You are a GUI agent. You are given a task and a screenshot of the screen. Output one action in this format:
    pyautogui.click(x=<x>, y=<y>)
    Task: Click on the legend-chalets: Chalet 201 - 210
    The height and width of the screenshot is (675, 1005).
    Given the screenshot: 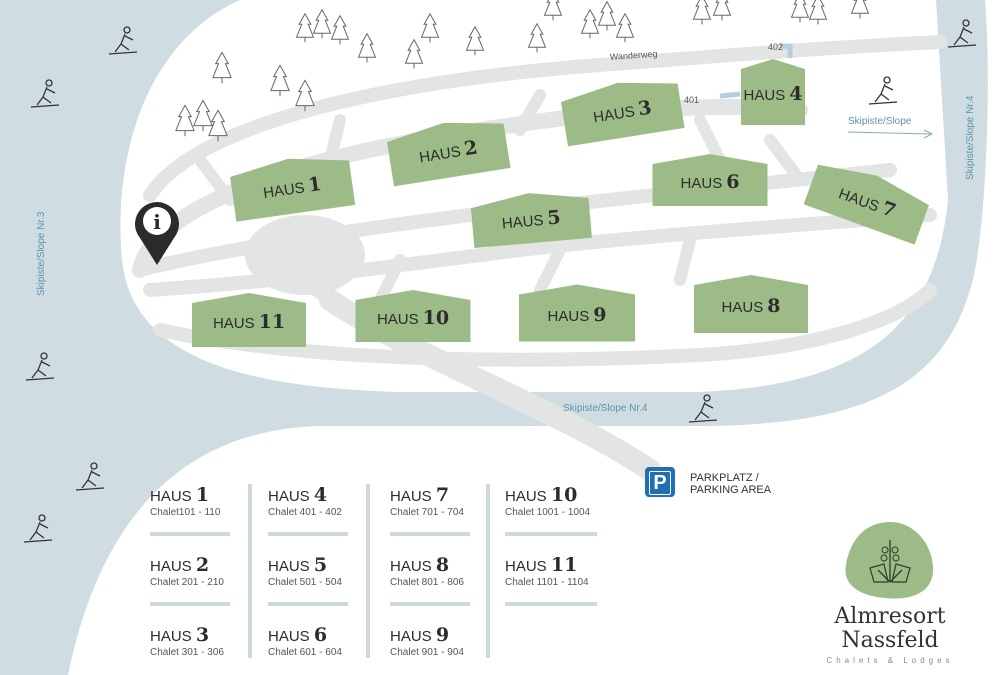 What is the action you would take?
    pyautogui.click(x=187, y=582)
    